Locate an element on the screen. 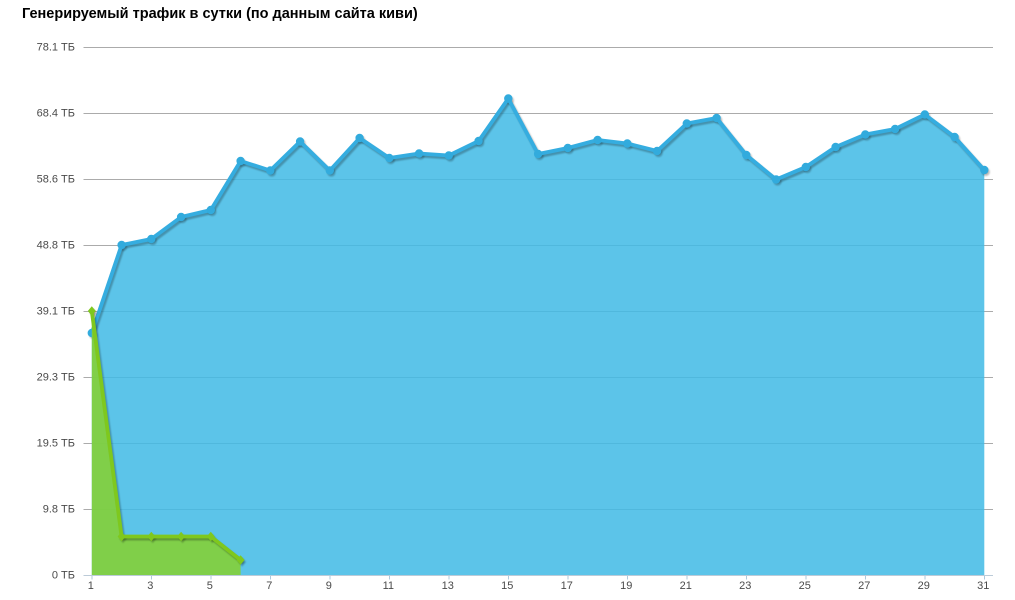  svg-text: 68.4 ТБ is located at coordinates (56, 113).